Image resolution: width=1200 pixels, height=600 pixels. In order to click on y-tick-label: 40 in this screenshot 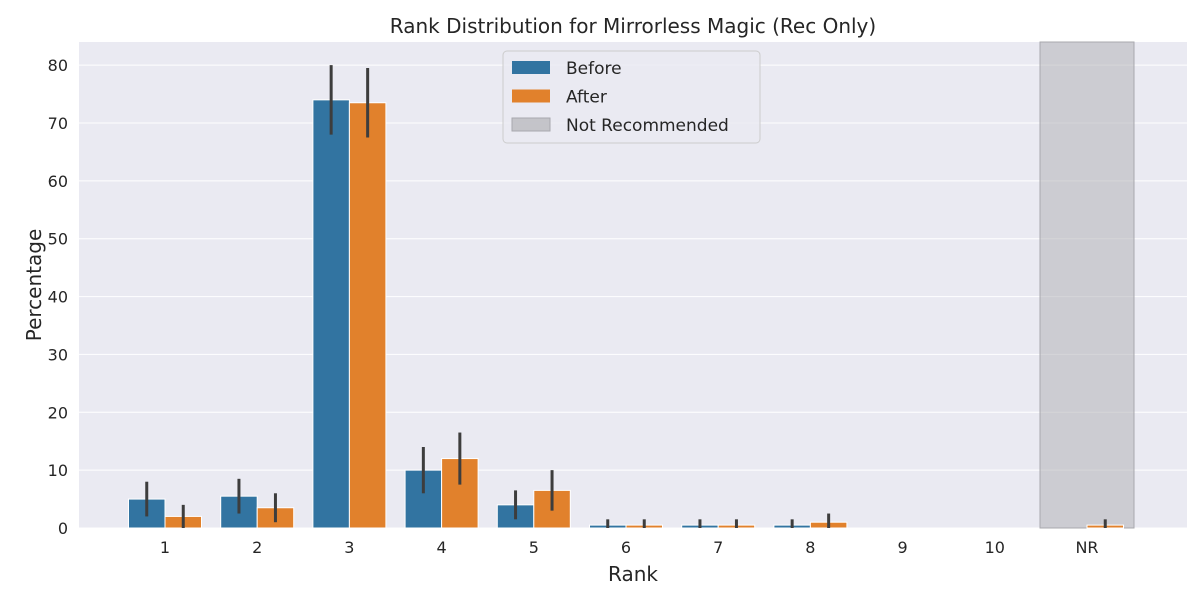, I will do `click(58, 297)`.